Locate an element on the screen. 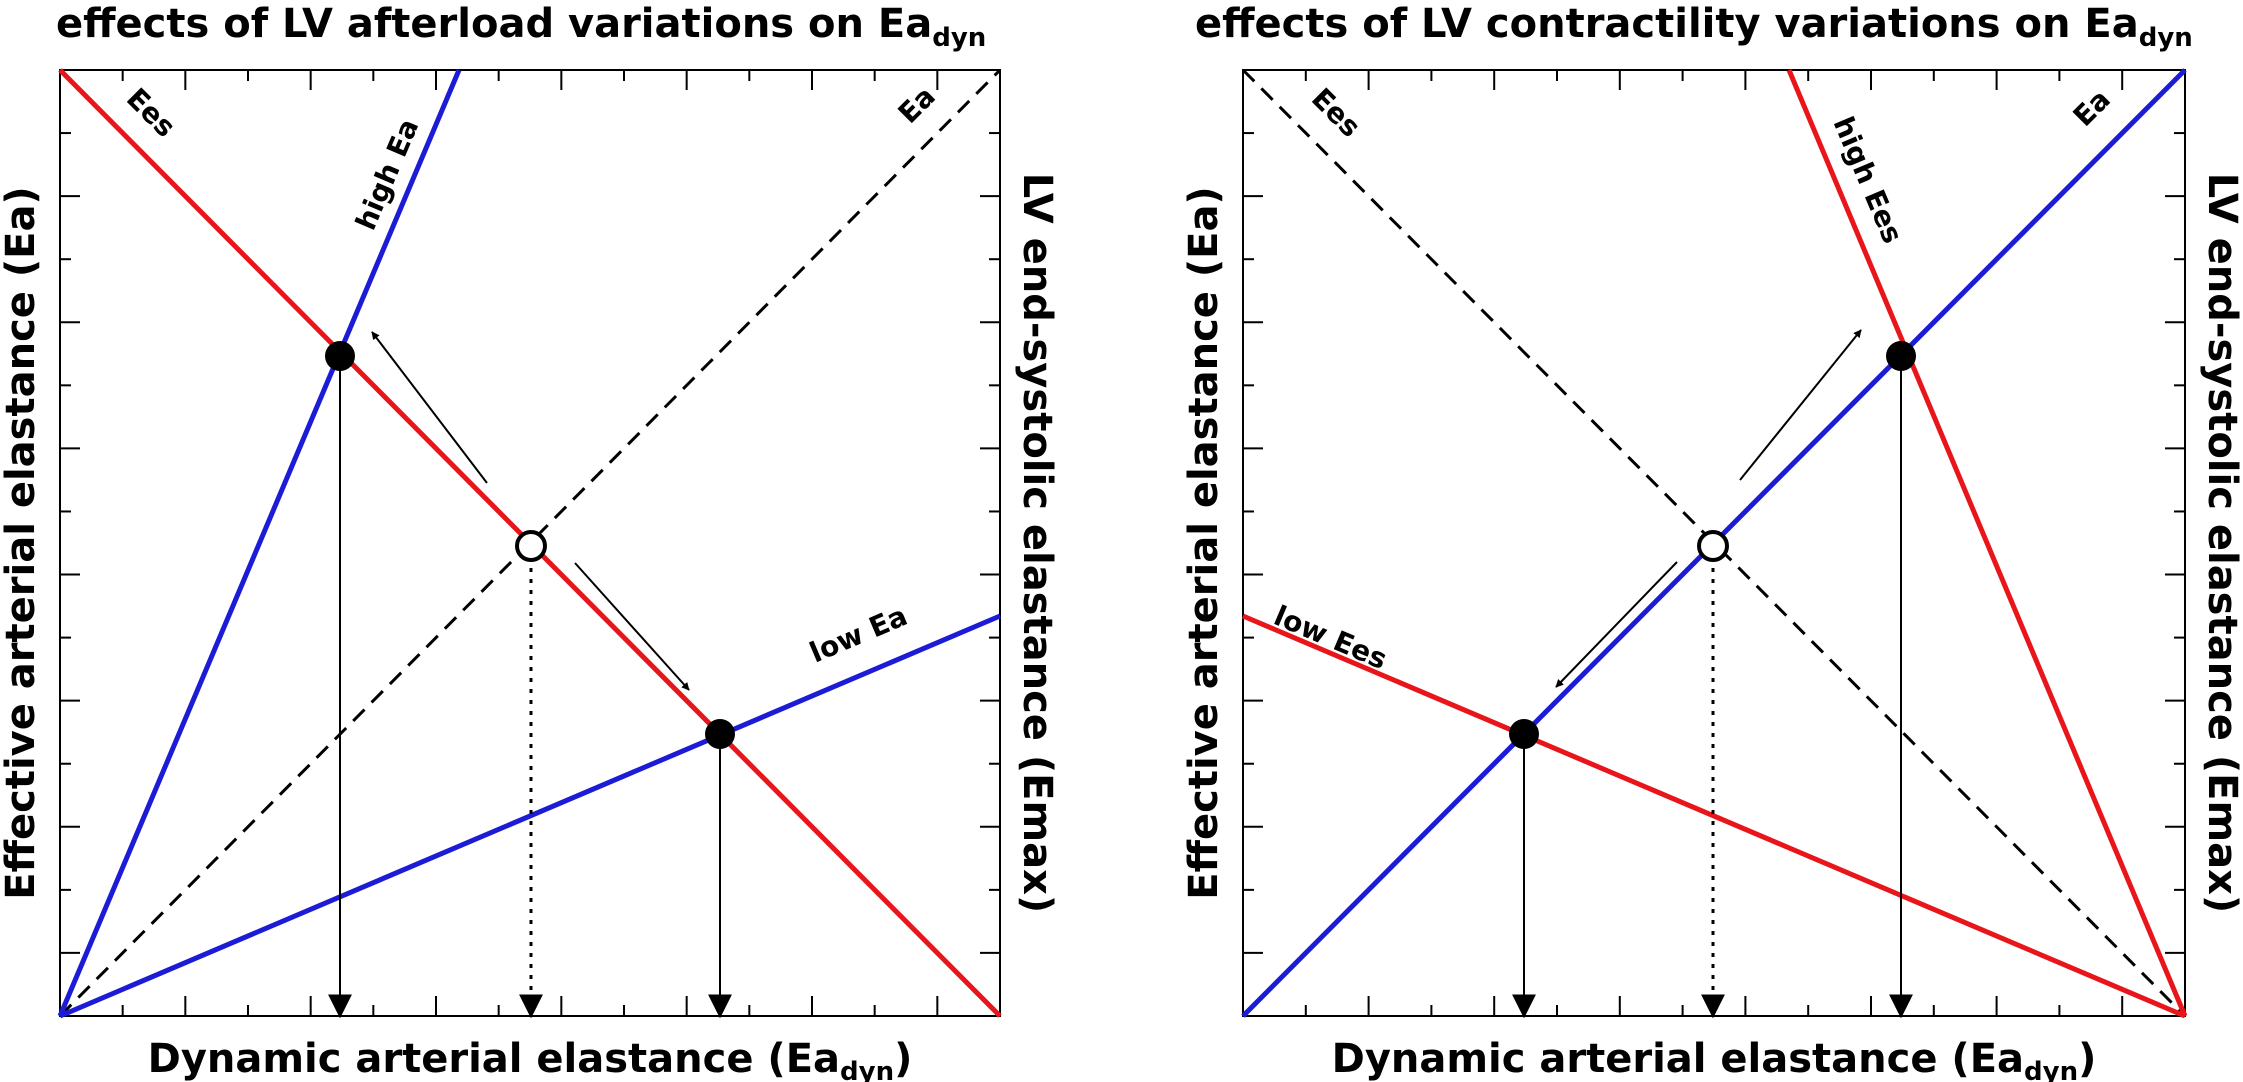  panel1-arrow-to-high is located at coordinates (429, 407).